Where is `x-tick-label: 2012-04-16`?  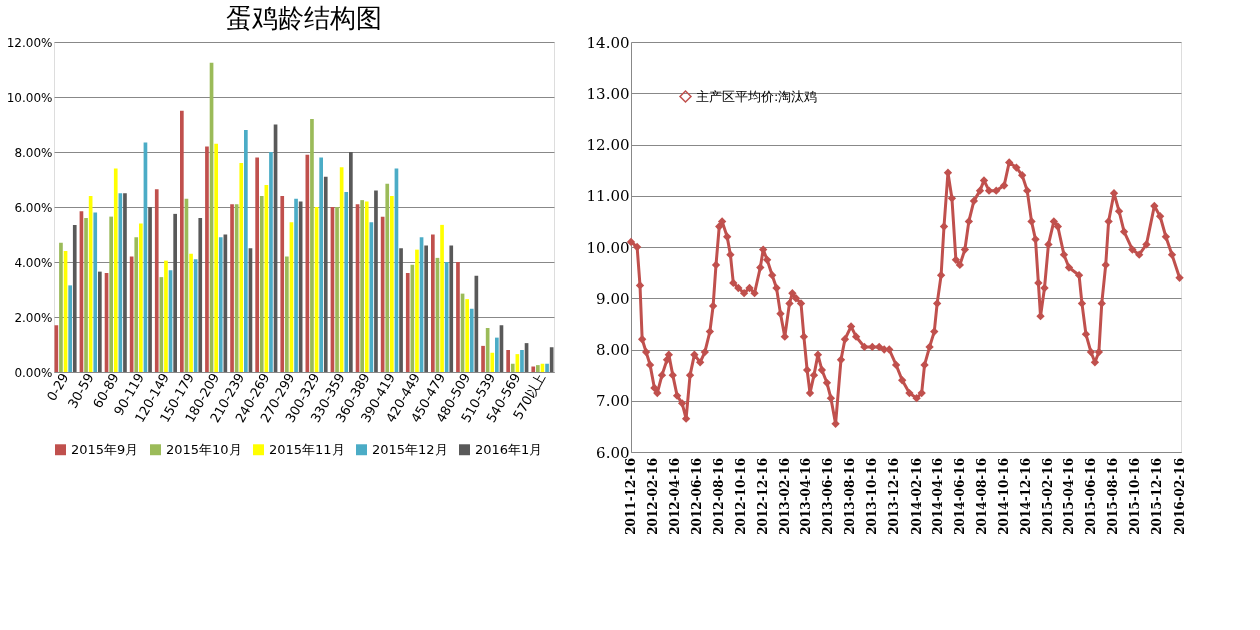 x-tick-label: 2012-04-16 is located at coordinates (674, 496).